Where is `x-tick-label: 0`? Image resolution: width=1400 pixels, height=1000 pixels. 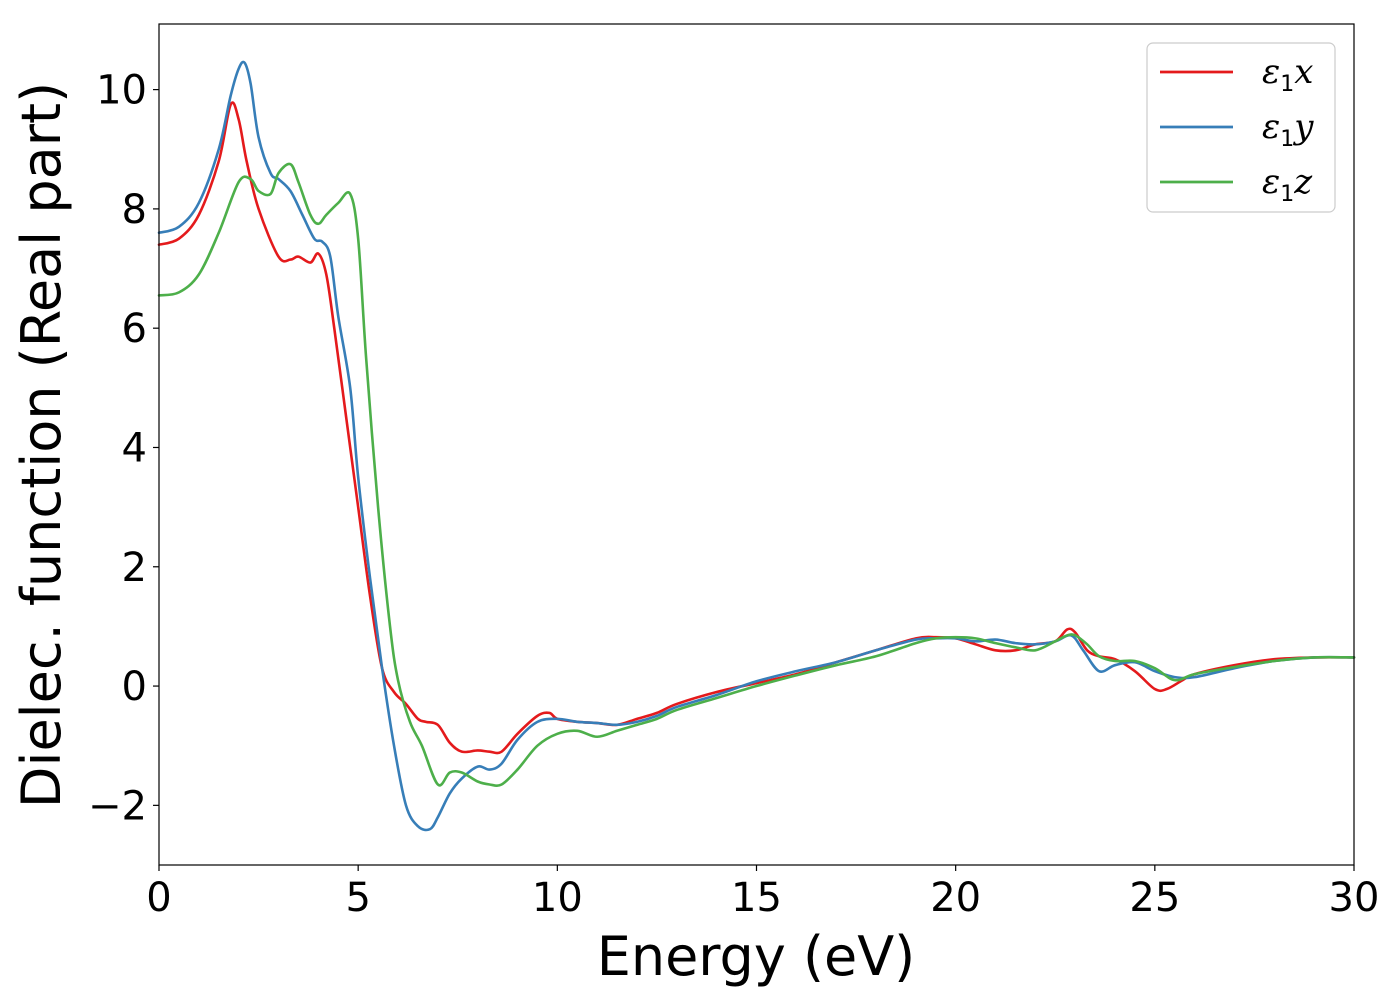 x-tick-label: 0 is located at coordinates (158, 898).